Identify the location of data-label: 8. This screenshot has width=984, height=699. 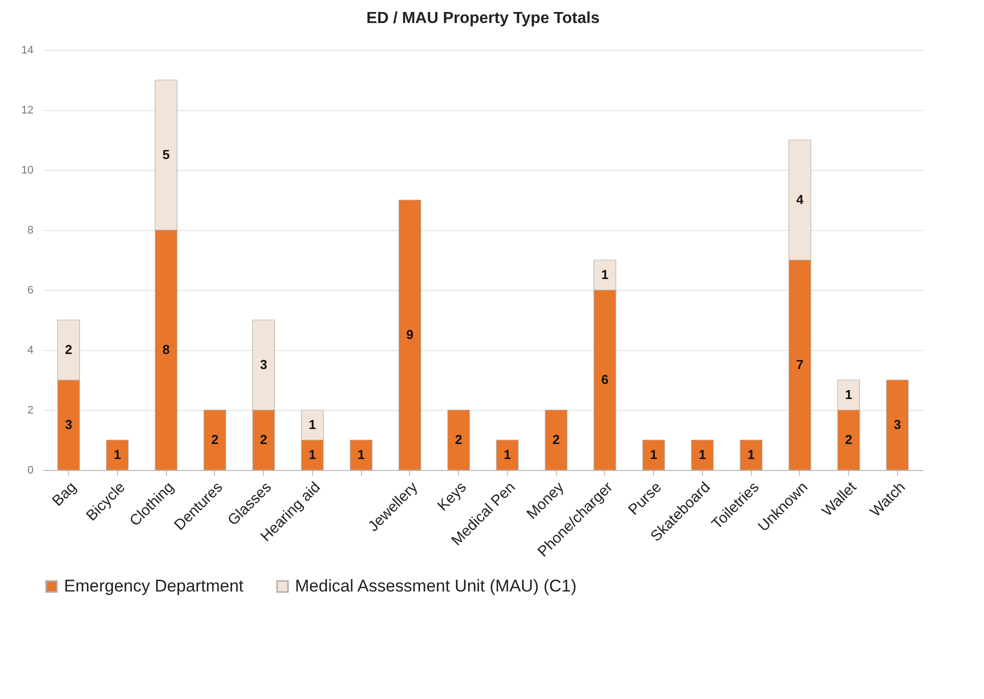
(166, 349).